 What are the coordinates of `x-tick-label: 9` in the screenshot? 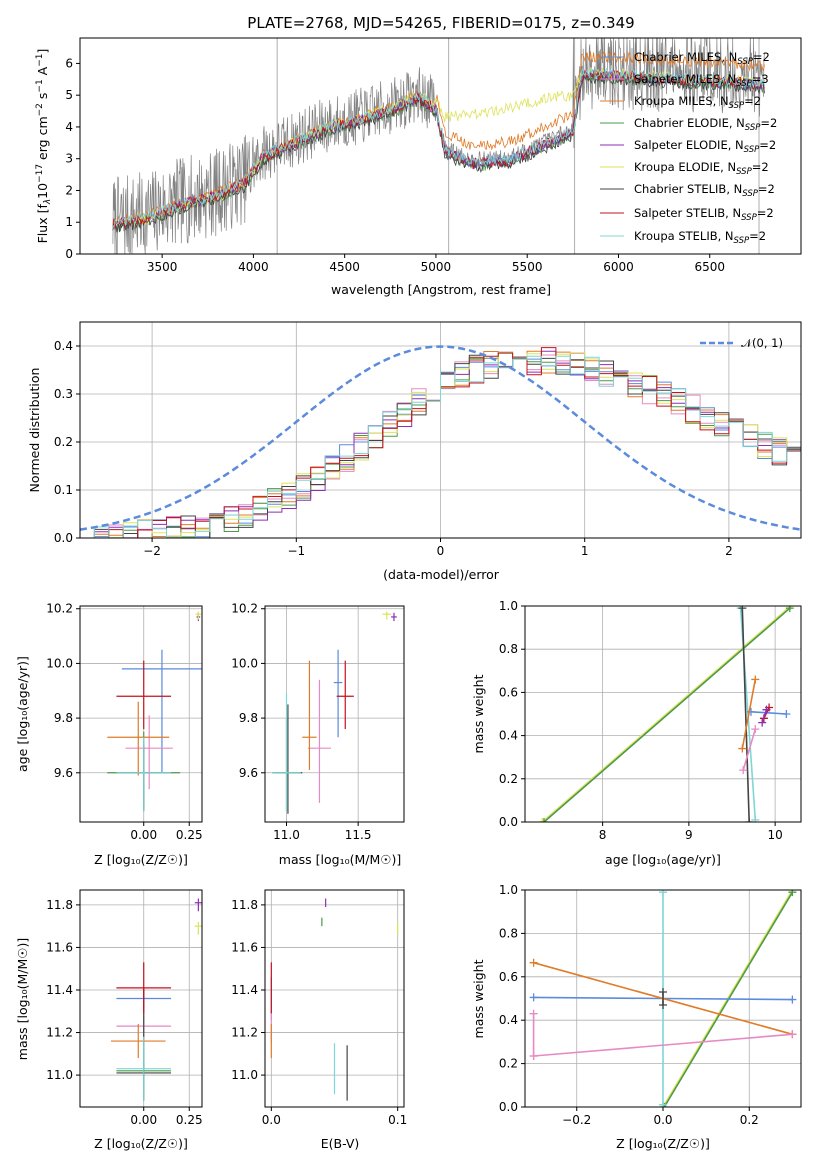 It's located at (689, 835).